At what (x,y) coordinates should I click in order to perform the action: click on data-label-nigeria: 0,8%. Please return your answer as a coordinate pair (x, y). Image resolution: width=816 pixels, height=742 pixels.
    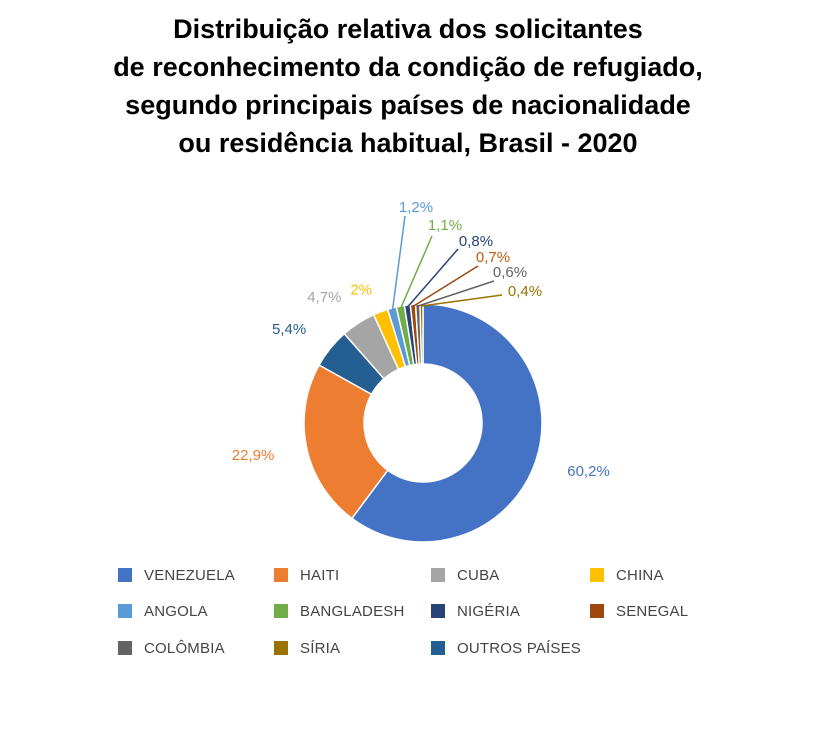
    Looking at the image, I should click on (476, 241).